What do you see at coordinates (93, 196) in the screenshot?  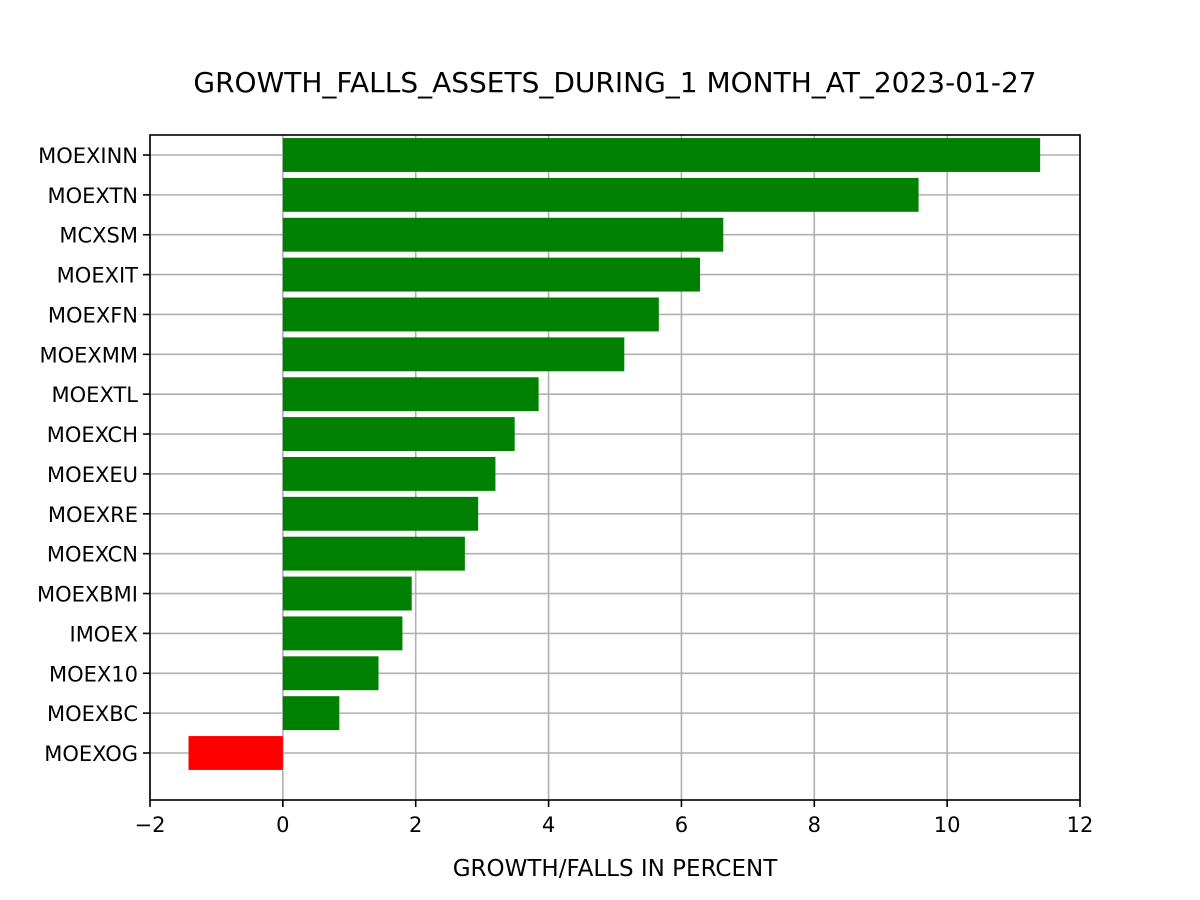 I see `y-tick-label: MOEXTN` at bounding box center [93, 196].